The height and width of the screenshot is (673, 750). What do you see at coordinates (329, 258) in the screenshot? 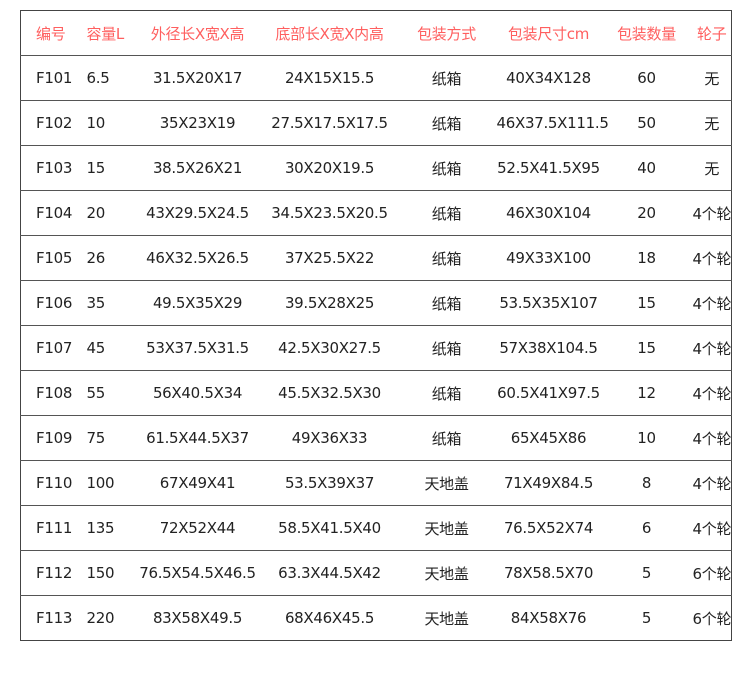
I see `cell-inner-size: 37X25.5X22` at bounding box center [329, 258].